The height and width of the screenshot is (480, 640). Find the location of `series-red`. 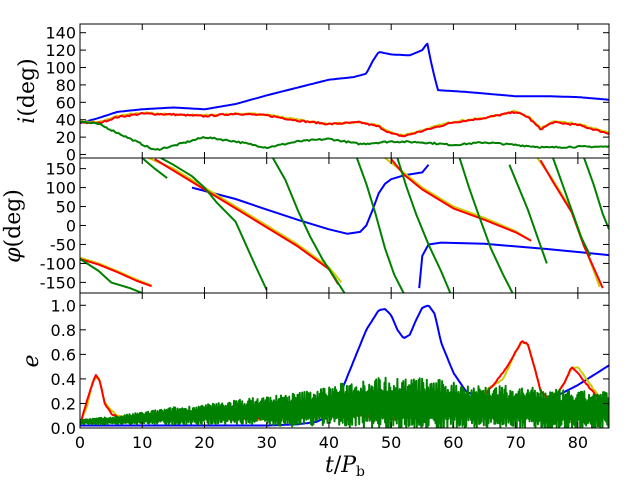

series-red is located at coordinates (344, 124).